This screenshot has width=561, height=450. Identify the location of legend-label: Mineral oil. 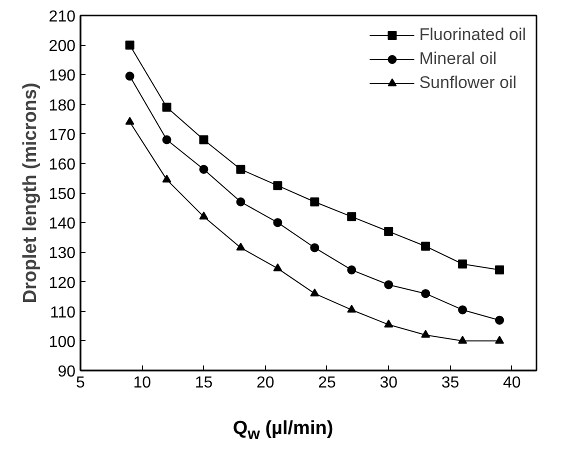
(458, 59).